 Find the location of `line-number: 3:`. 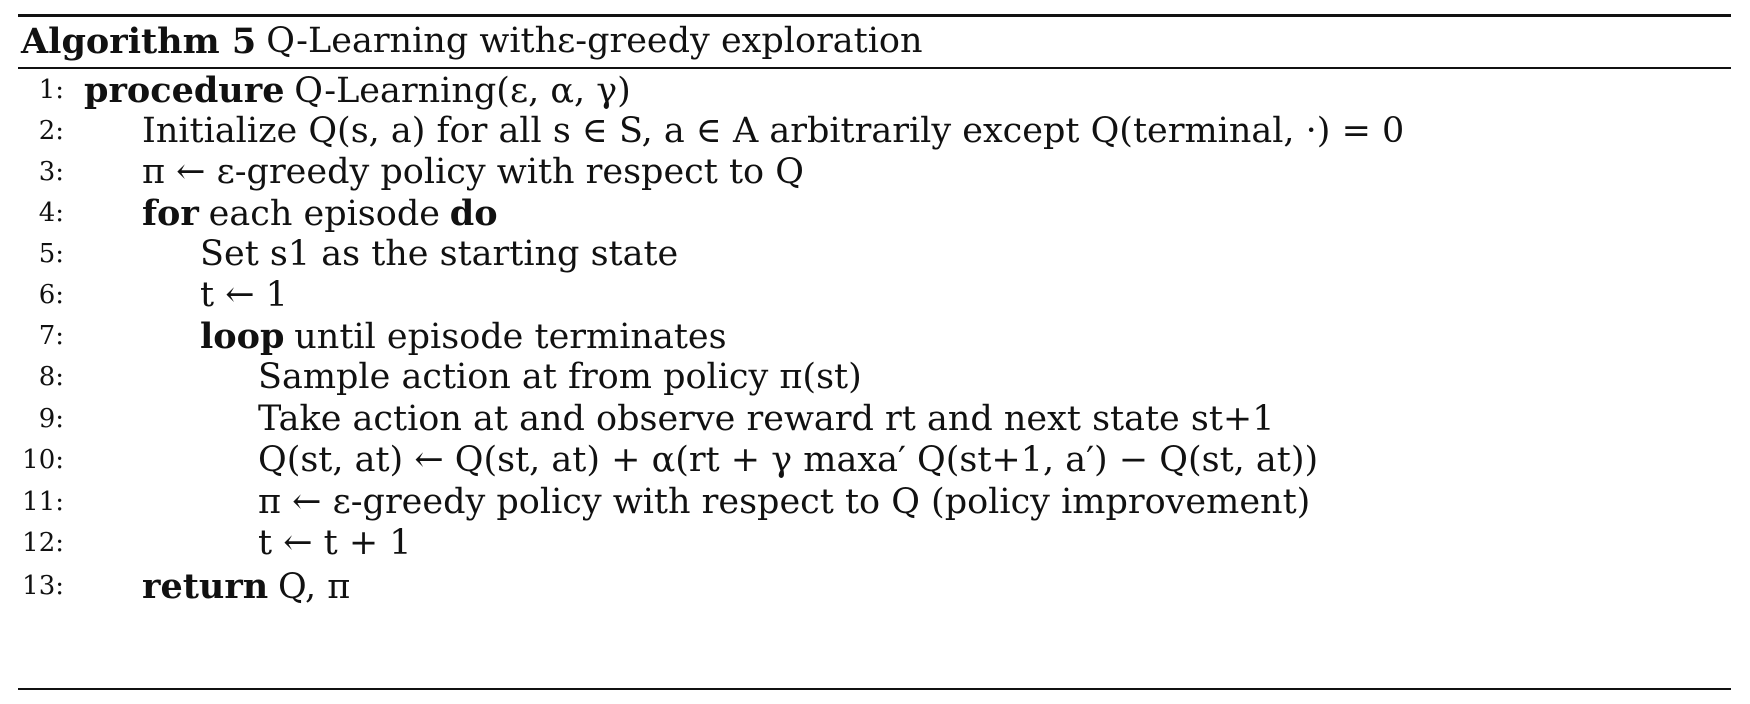

line-number: 3: is located at coordinates (51, 172).